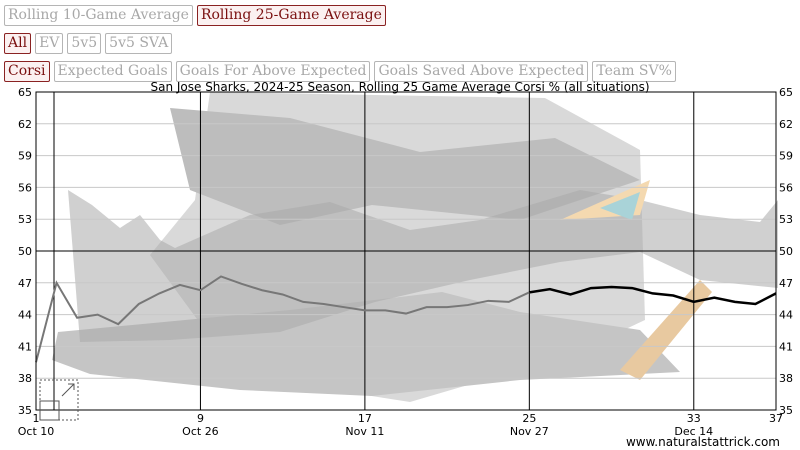 The image size is (800, 450). What do you see at coordinates (786, 378) in the screenshot?
I see `y-tick-label-right: 38` at bounding box center [786, 378].